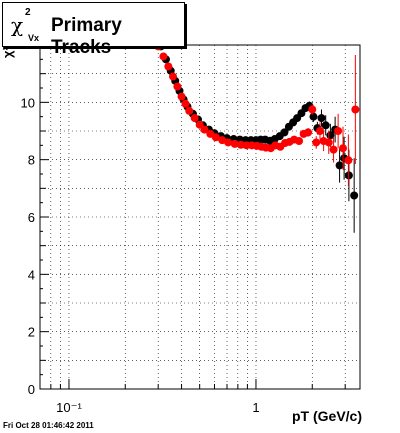 The height and width of the screenshot is (433, 400). What do you see at coordinates (28, 12) in the screenshot?
I see `chart-title-superscript: 2` at bounding box center [28, 12].